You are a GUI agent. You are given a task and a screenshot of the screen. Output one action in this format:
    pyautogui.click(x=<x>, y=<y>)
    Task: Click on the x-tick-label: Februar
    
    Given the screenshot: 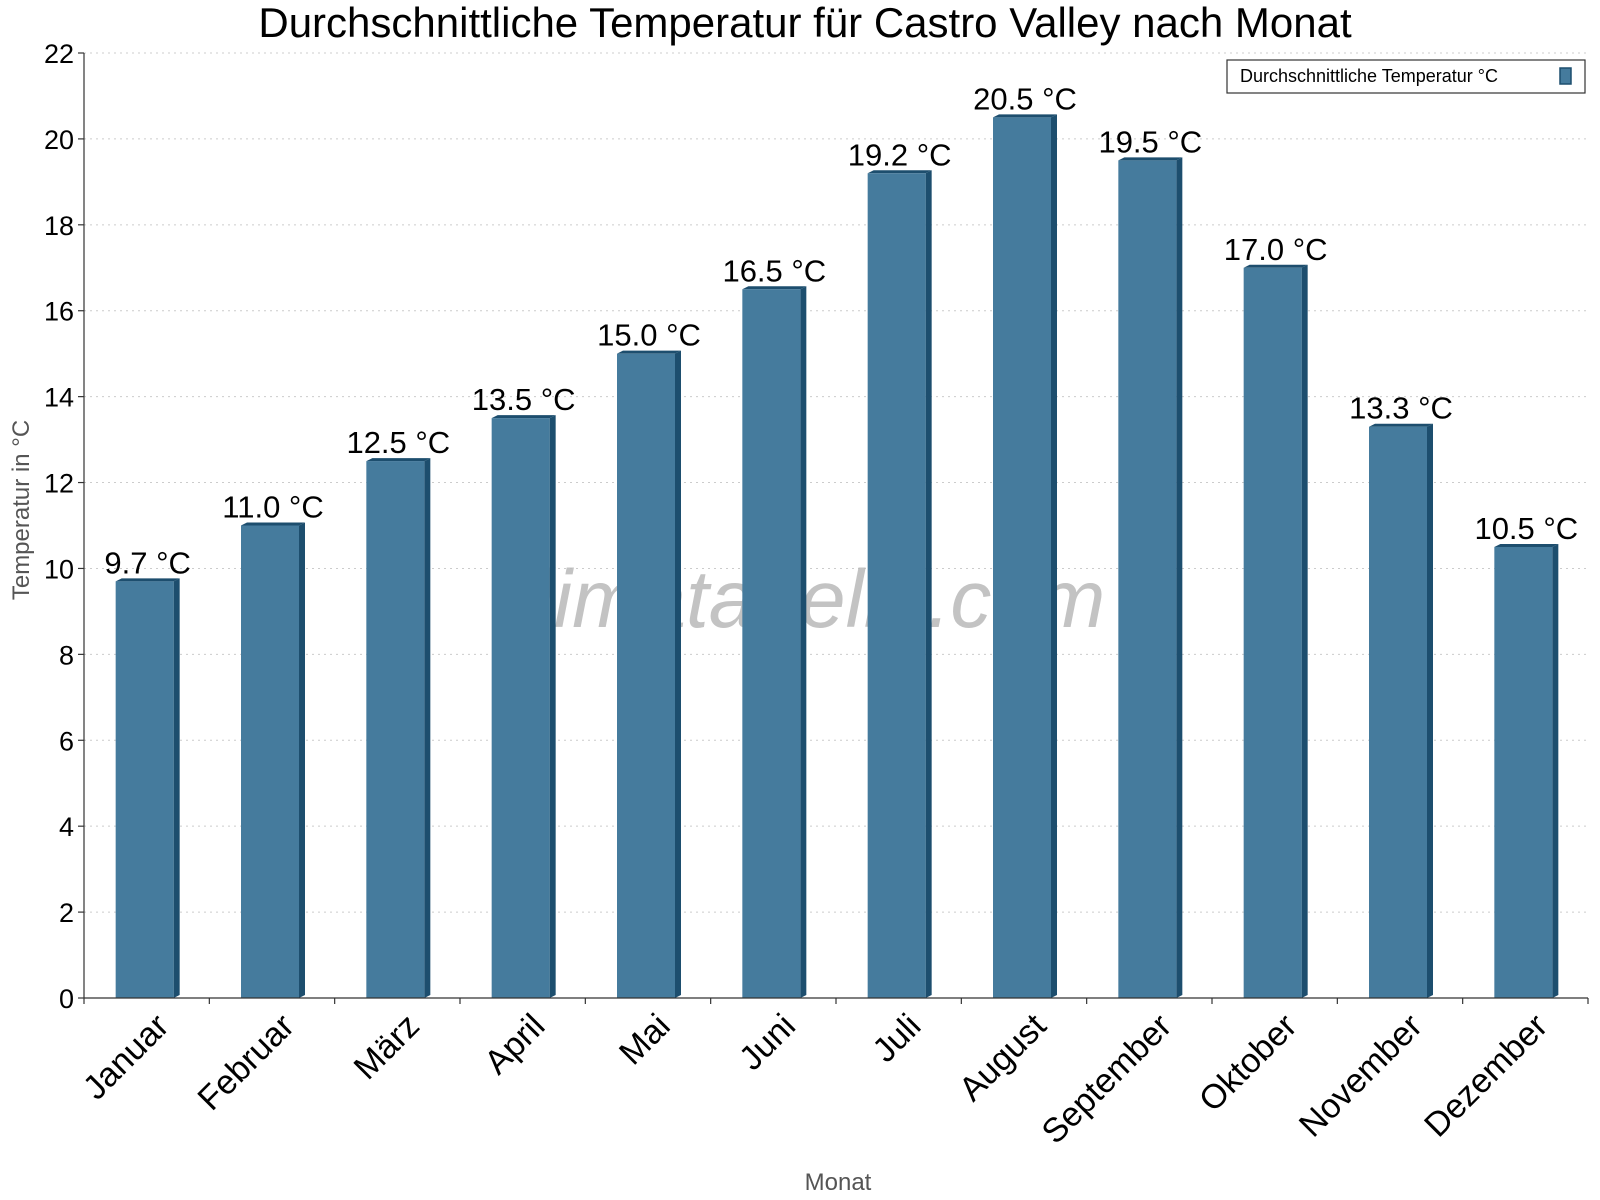 What is the action you would take?
    pyautogui.click(x=246, y=1062)
    